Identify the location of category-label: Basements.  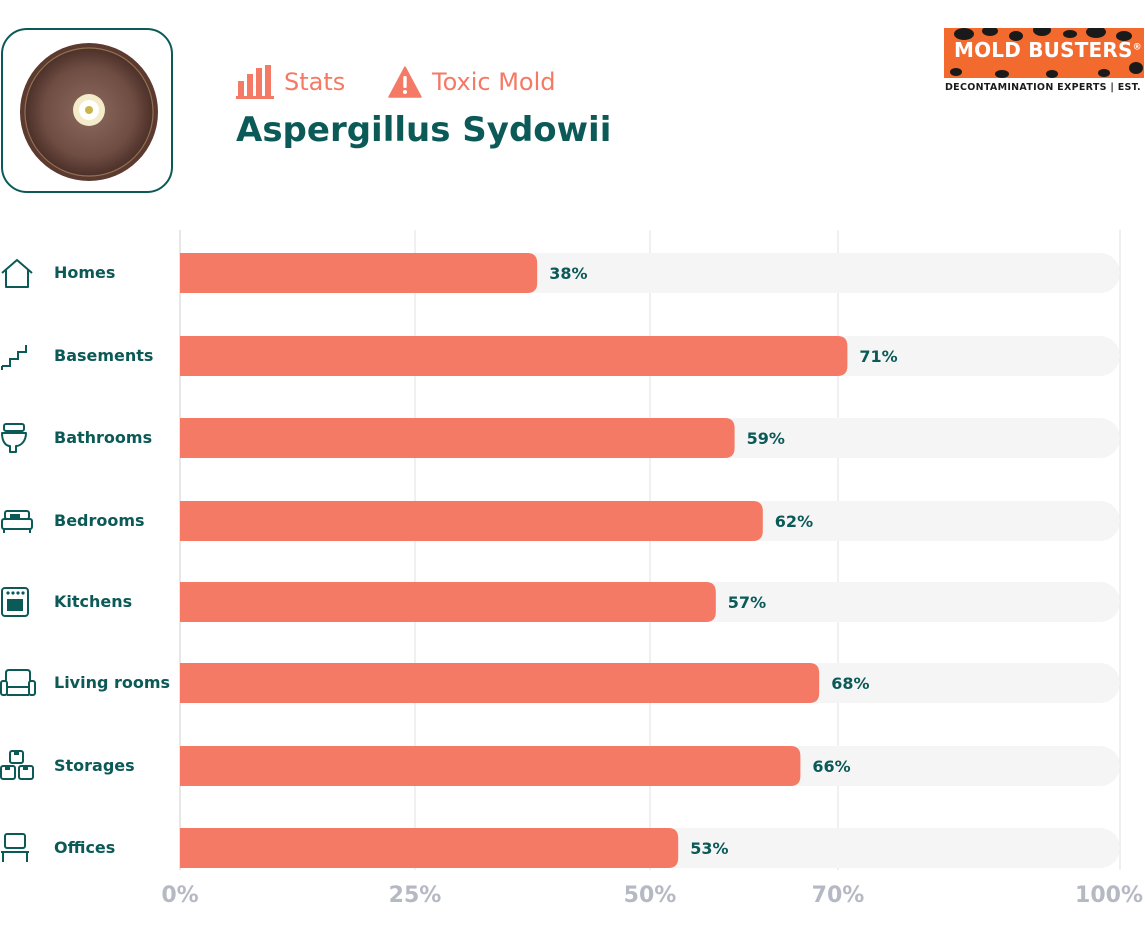
(103, 355).